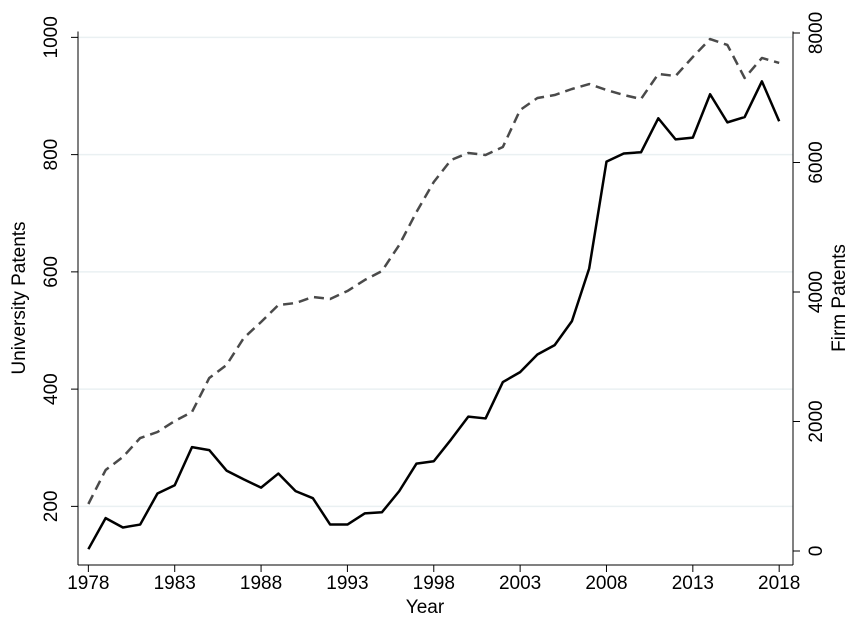  I want to click on x-tick-label: 2018, so click(779, 583).